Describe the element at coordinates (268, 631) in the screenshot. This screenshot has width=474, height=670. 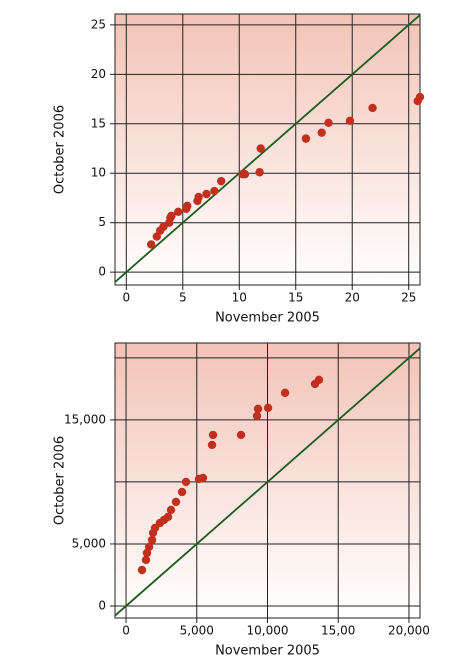
I see `x-tick-label: 10,000` at that location.